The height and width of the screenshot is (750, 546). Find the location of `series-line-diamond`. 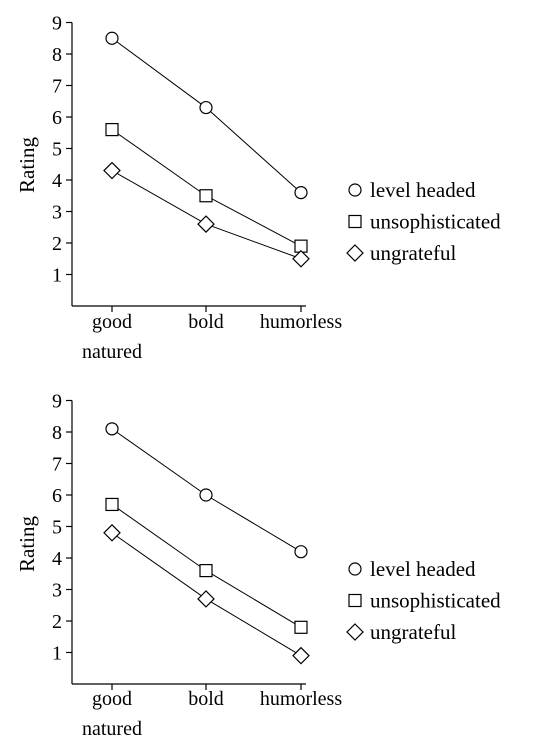

series-line-diamond is located at coordinates (206, 215).